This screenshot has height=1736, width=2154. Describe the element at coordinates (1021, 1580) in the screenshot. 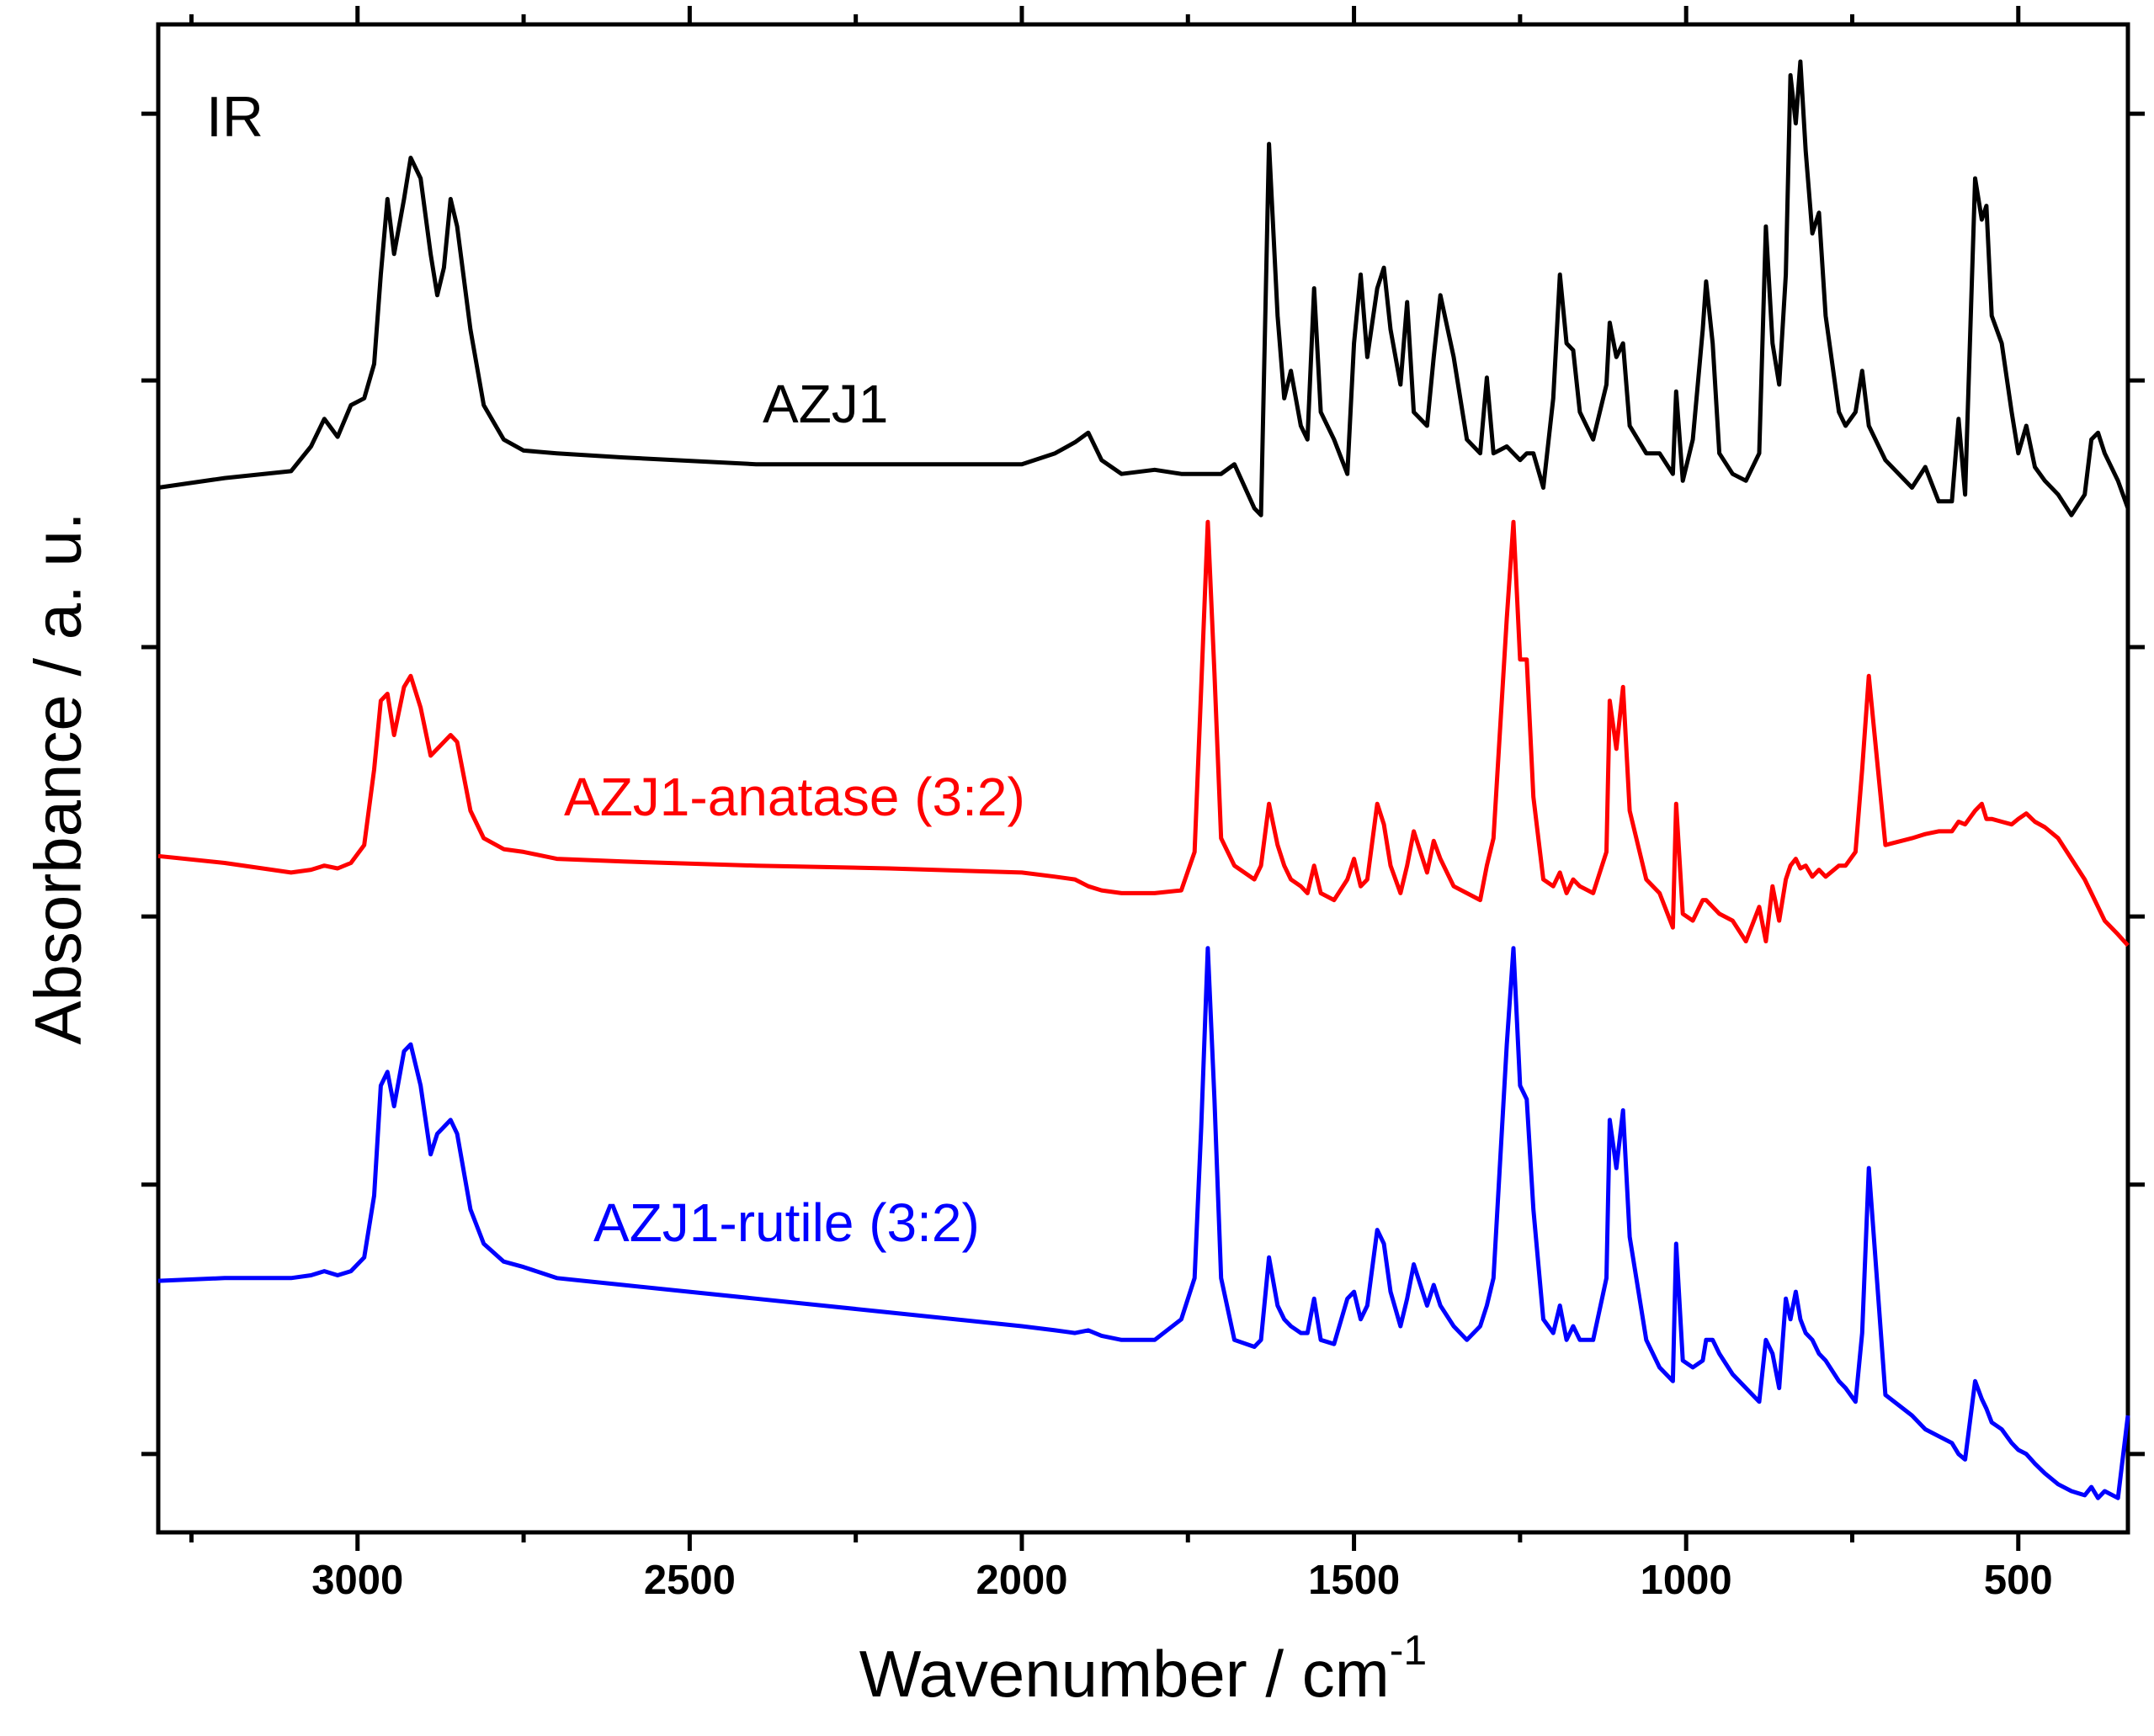

I see `x-tick-label: 2000` at that location.